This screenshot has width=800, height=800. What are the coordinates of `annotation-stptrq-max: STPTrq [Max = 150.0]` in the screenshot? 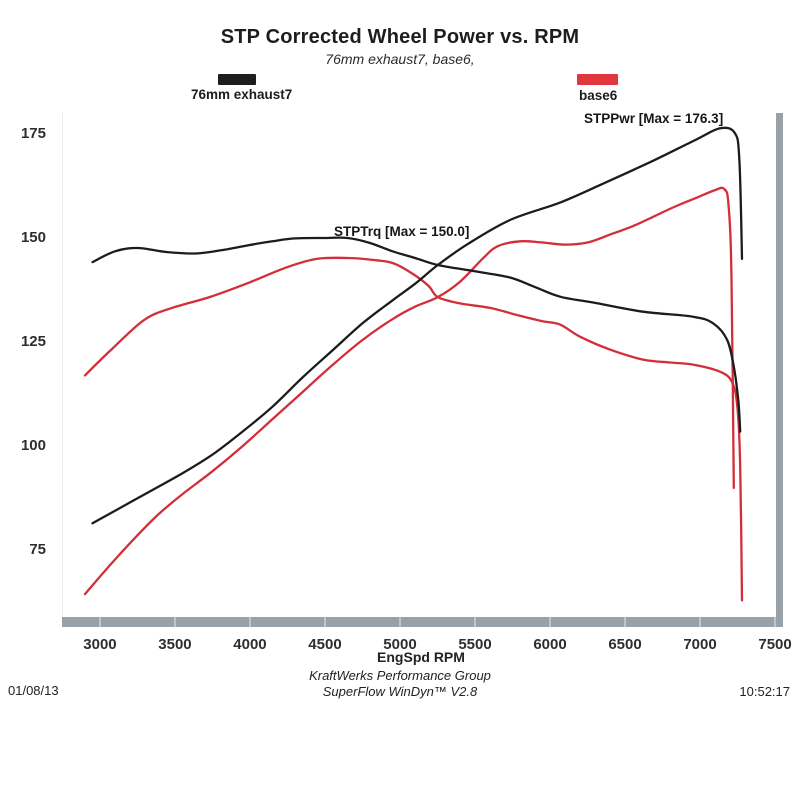 It's located at (402, 231).